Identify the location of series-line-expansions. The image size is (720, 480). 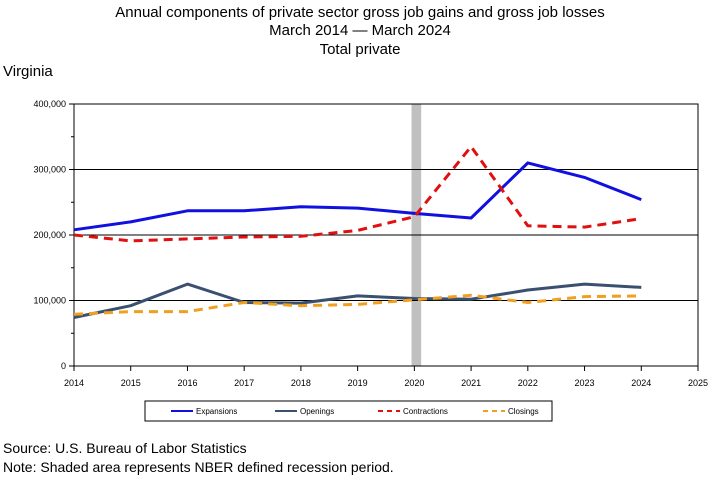
(357, 196).